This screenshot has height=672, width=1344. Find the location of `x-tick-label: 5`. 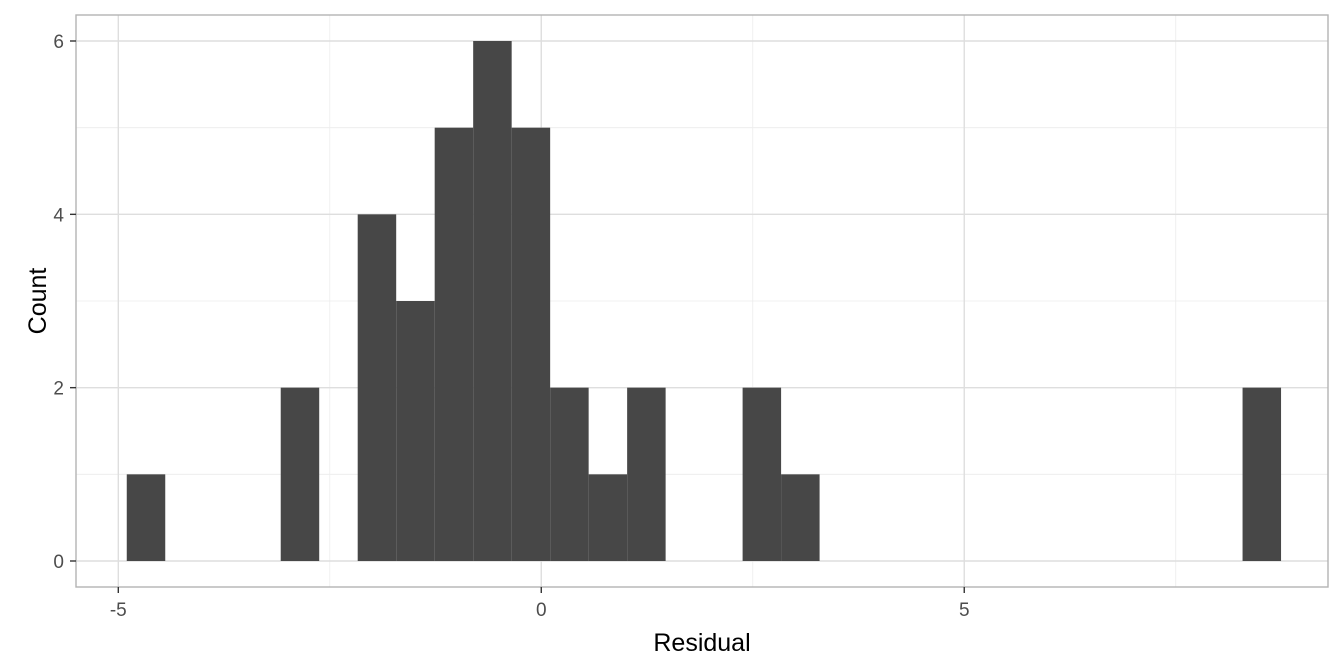

x-tick-label: 5 is located at coordinates (964, 610).